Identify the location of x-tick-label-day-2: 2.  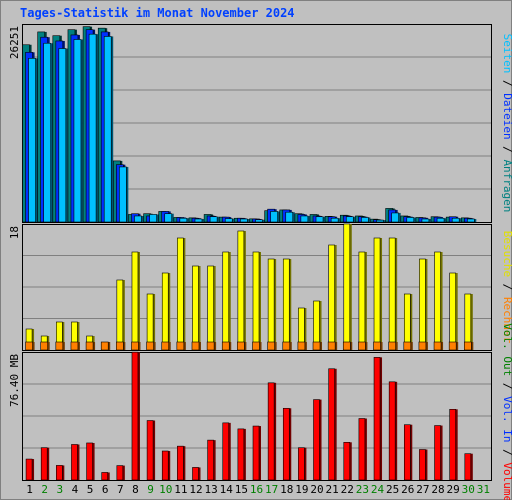
(44, 489).